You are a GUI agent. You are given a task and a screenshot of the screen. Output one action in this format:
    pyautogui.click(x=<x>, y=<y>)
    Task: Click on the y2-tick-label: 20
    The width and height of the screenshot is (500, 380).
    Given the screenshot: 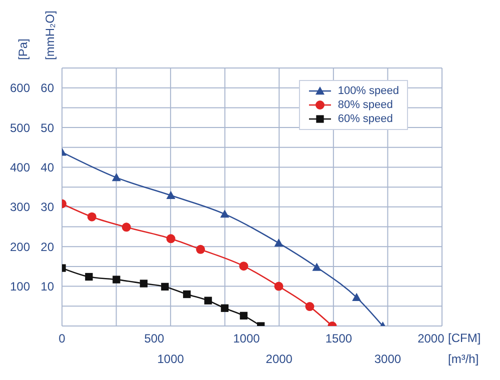 What is the action you would take?
    pyautogui.click(x=47, y=247)
    